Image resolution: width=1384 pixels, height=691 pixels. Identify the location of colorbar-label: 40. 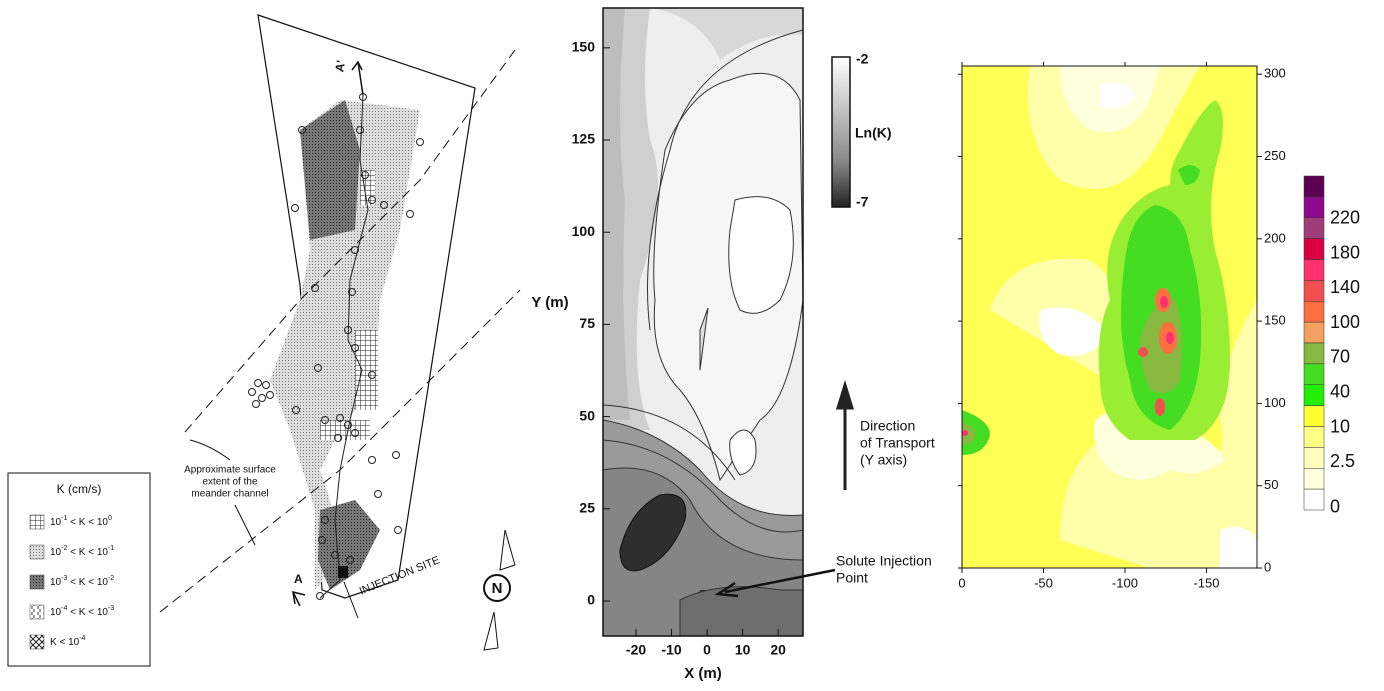
(1340, 392).